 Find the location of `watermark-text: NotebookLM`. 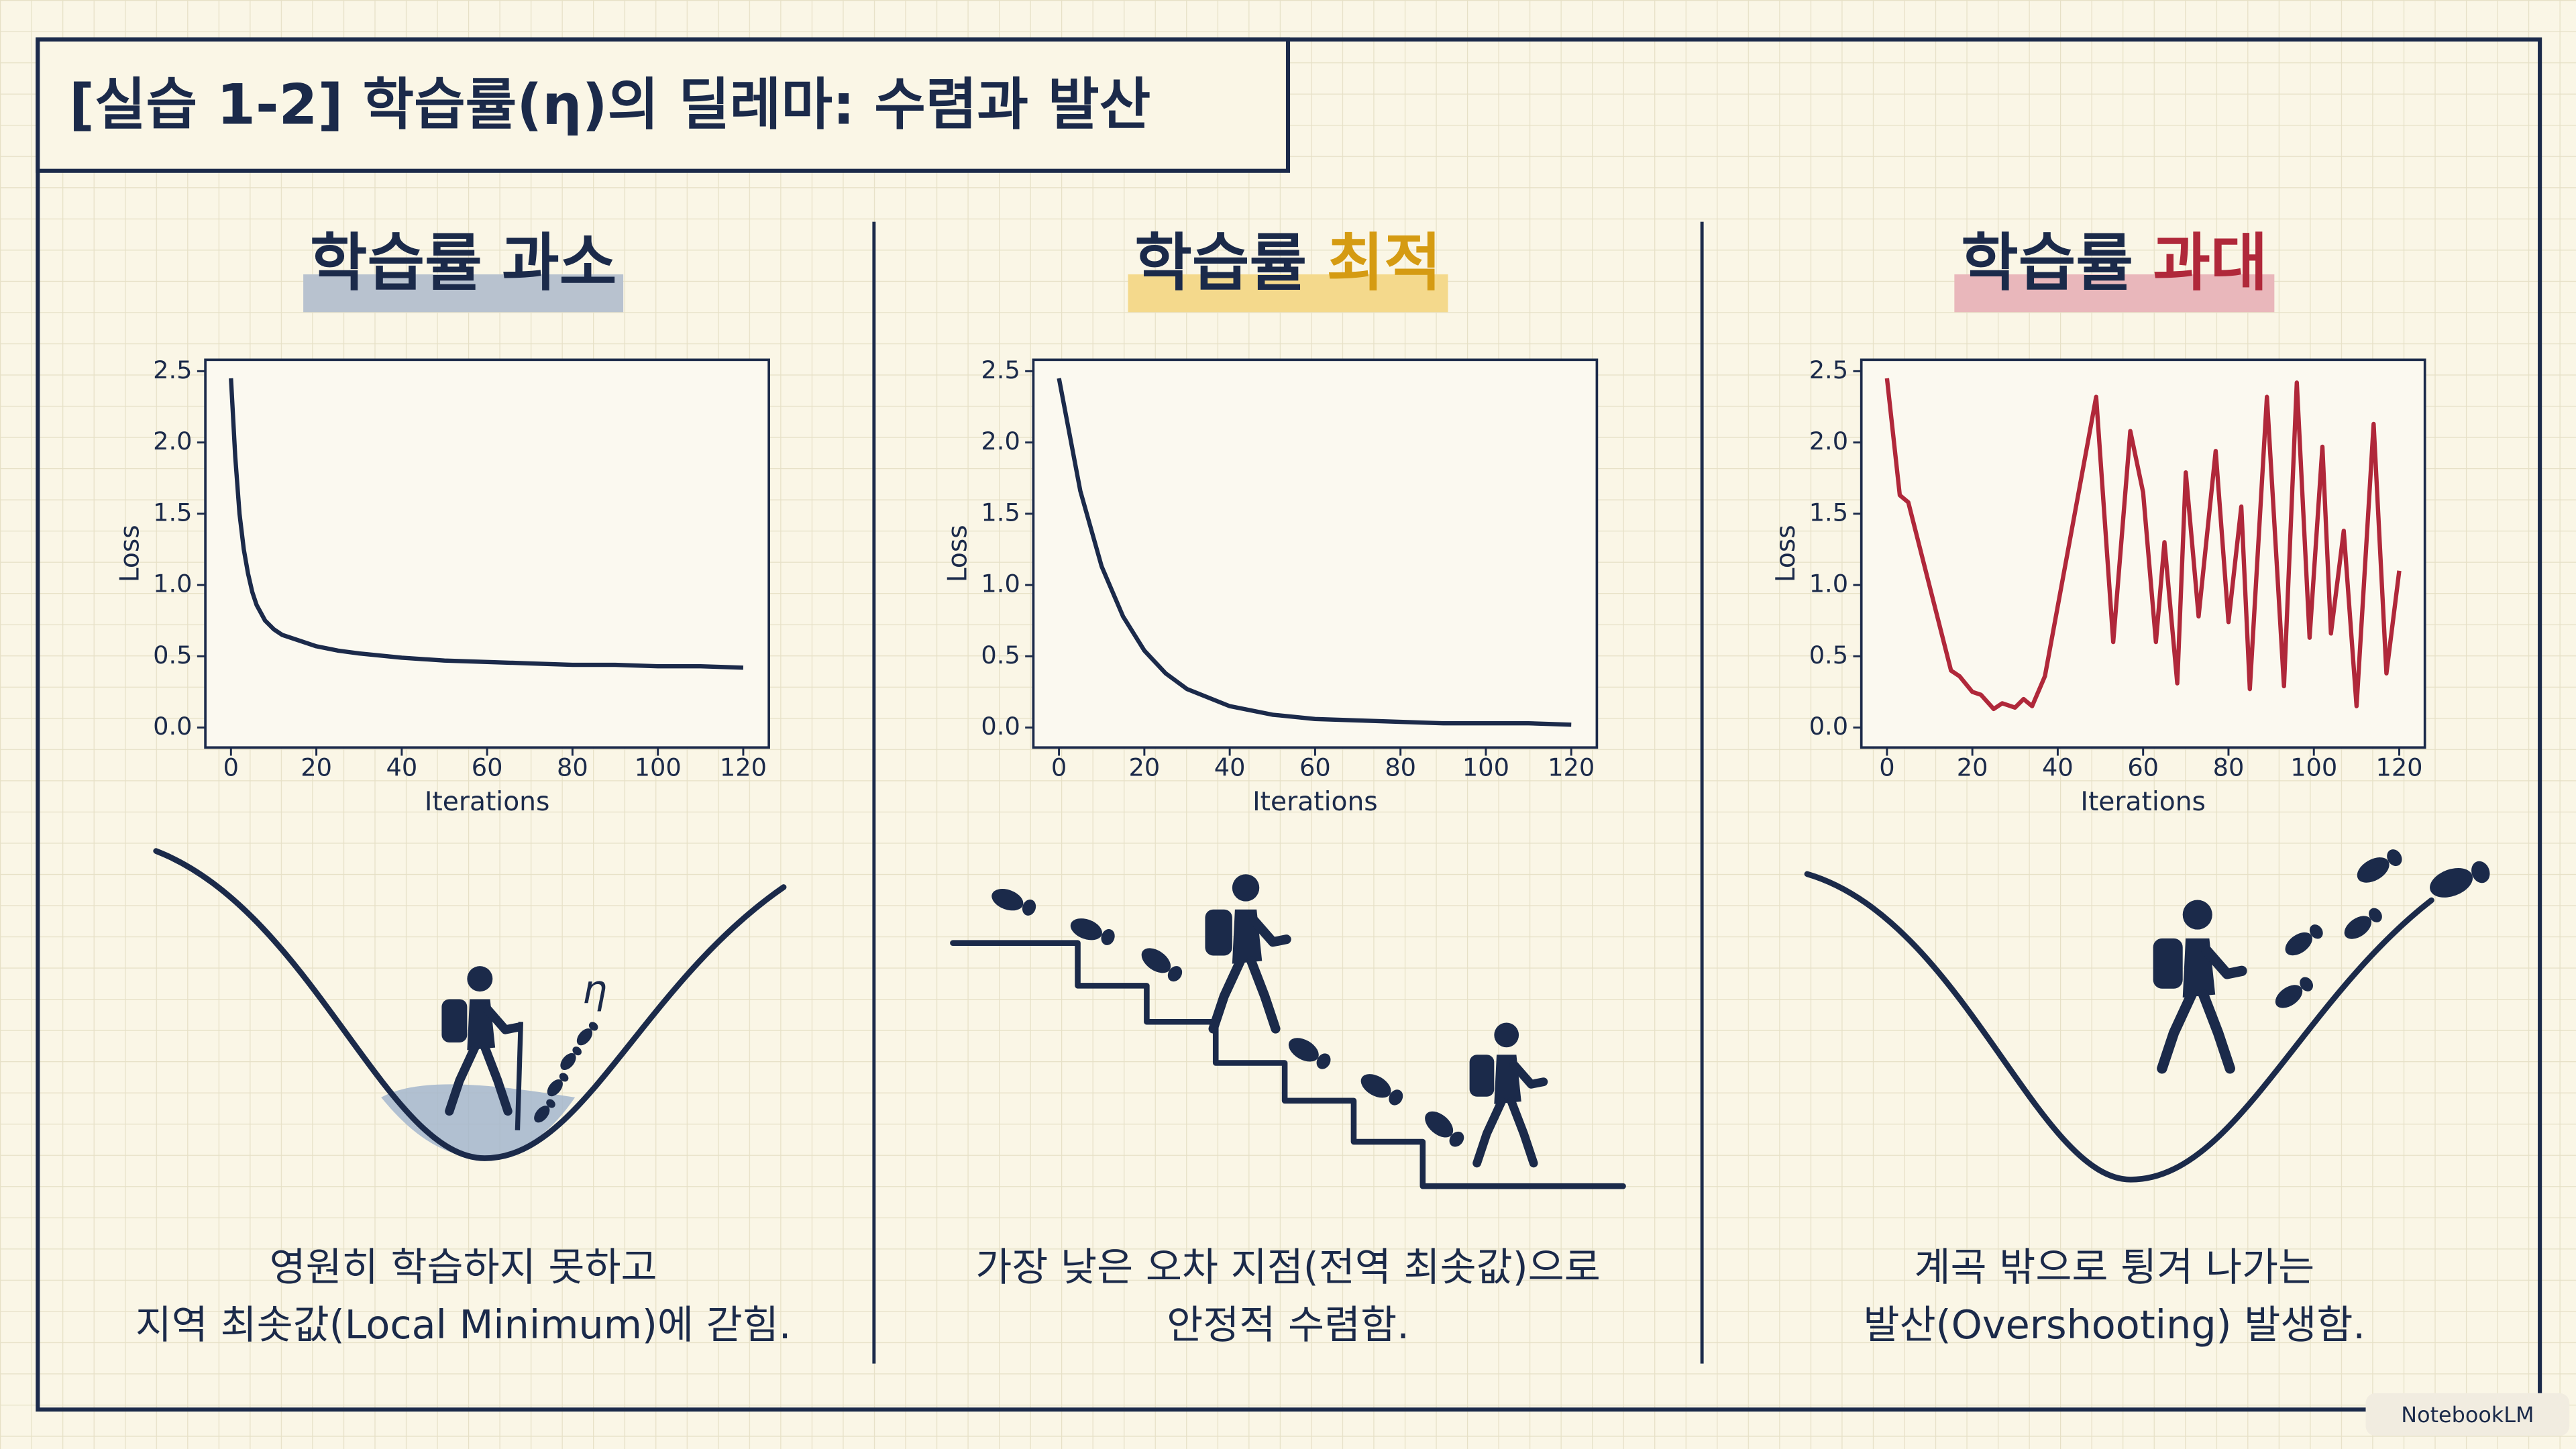

watermark-text: NotebookLM is located at coordinates (2467, 1415).